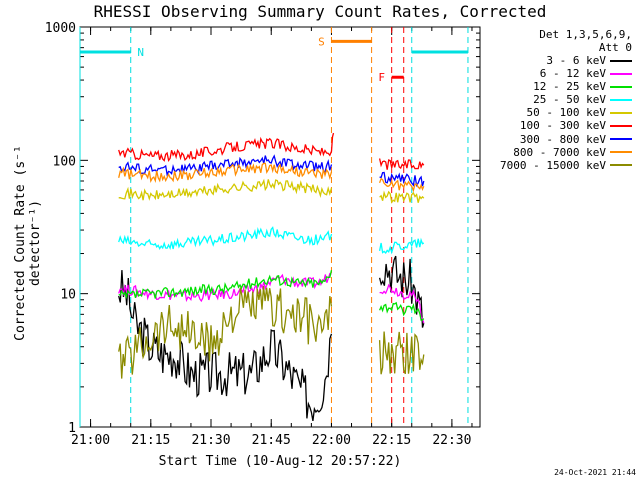 The height and width of the screenshot is (480, 640). I want to click on legend-entry-7: 800 - 7000 keV, so click(557, 152).